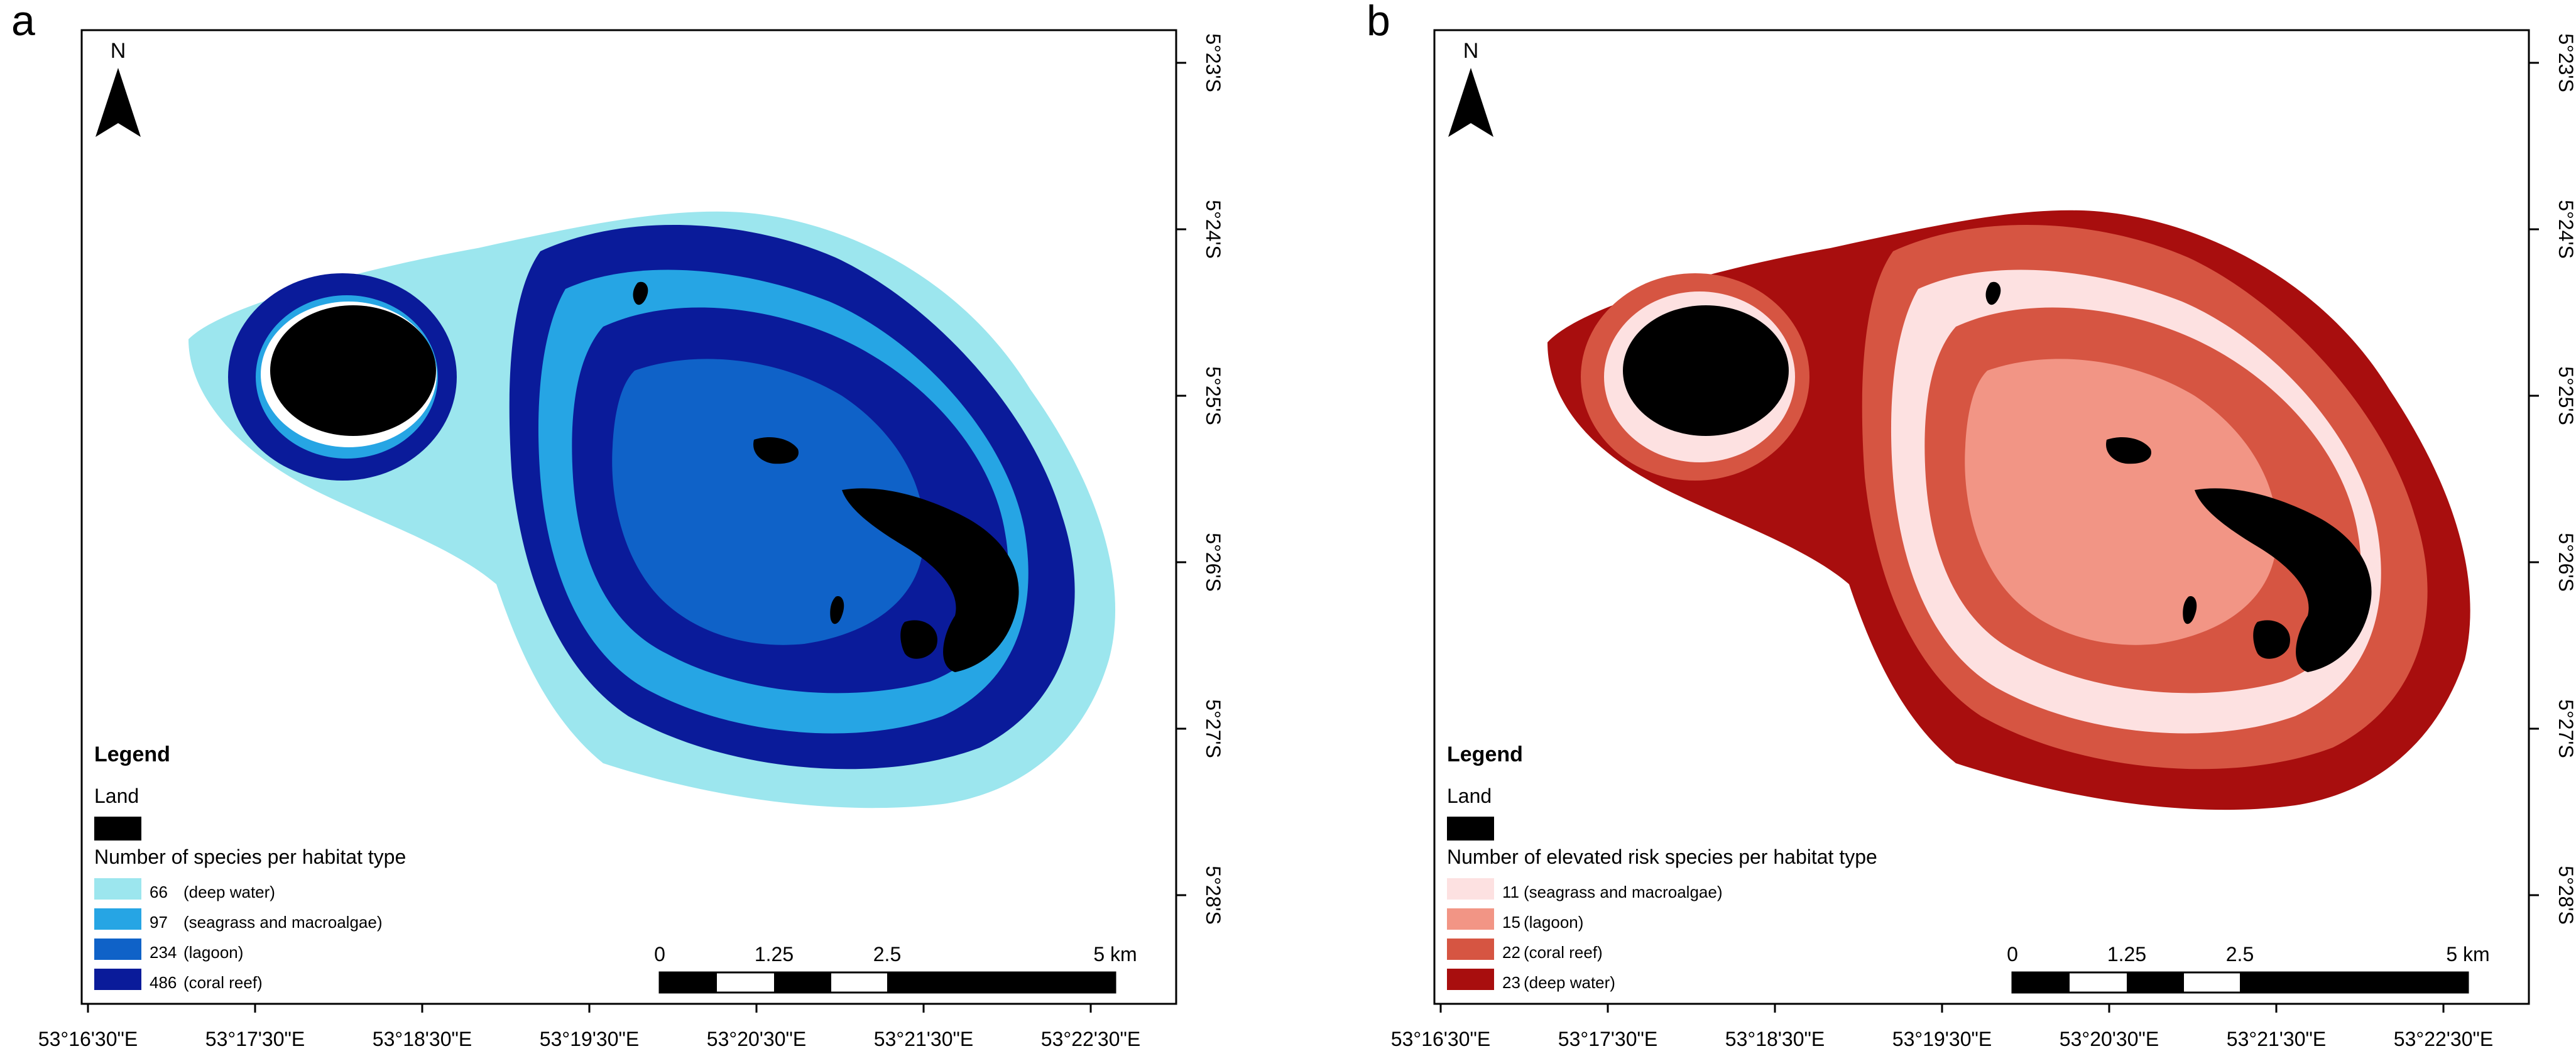 The image size is (2576, 1061). I want to click on panel-a-label: a, so click(23, 22).